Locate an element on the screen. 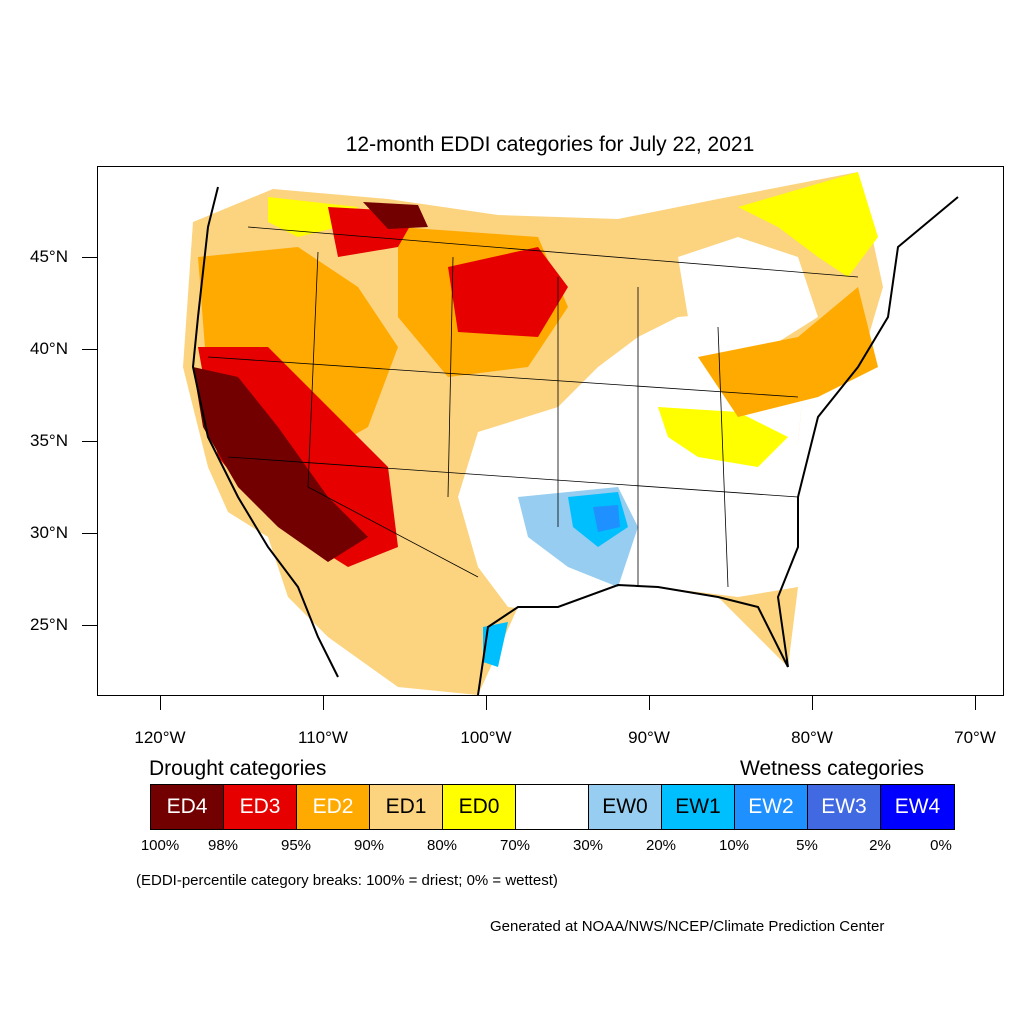  legend-cell-ew0: EW0 is located at coordinates (625, 807).